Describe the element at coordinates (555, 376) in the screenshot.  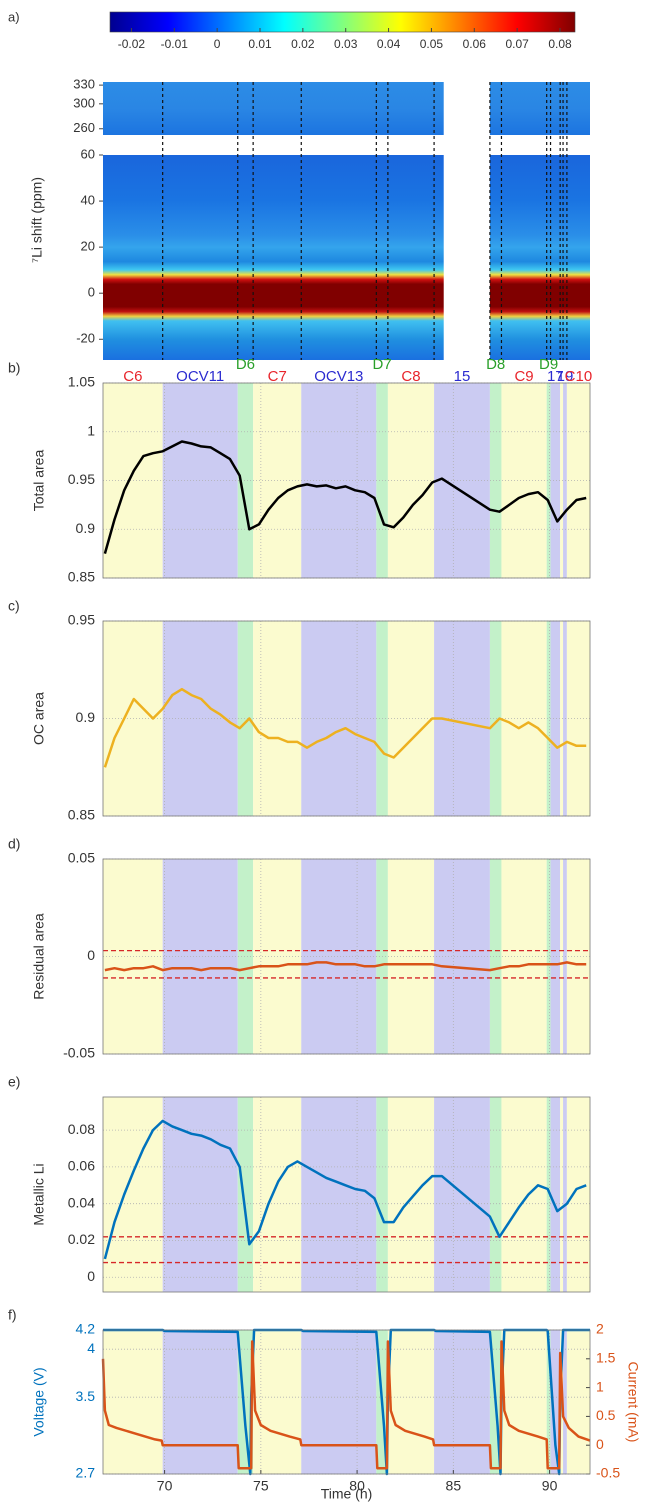
I see `phase-label: 17` at that location.